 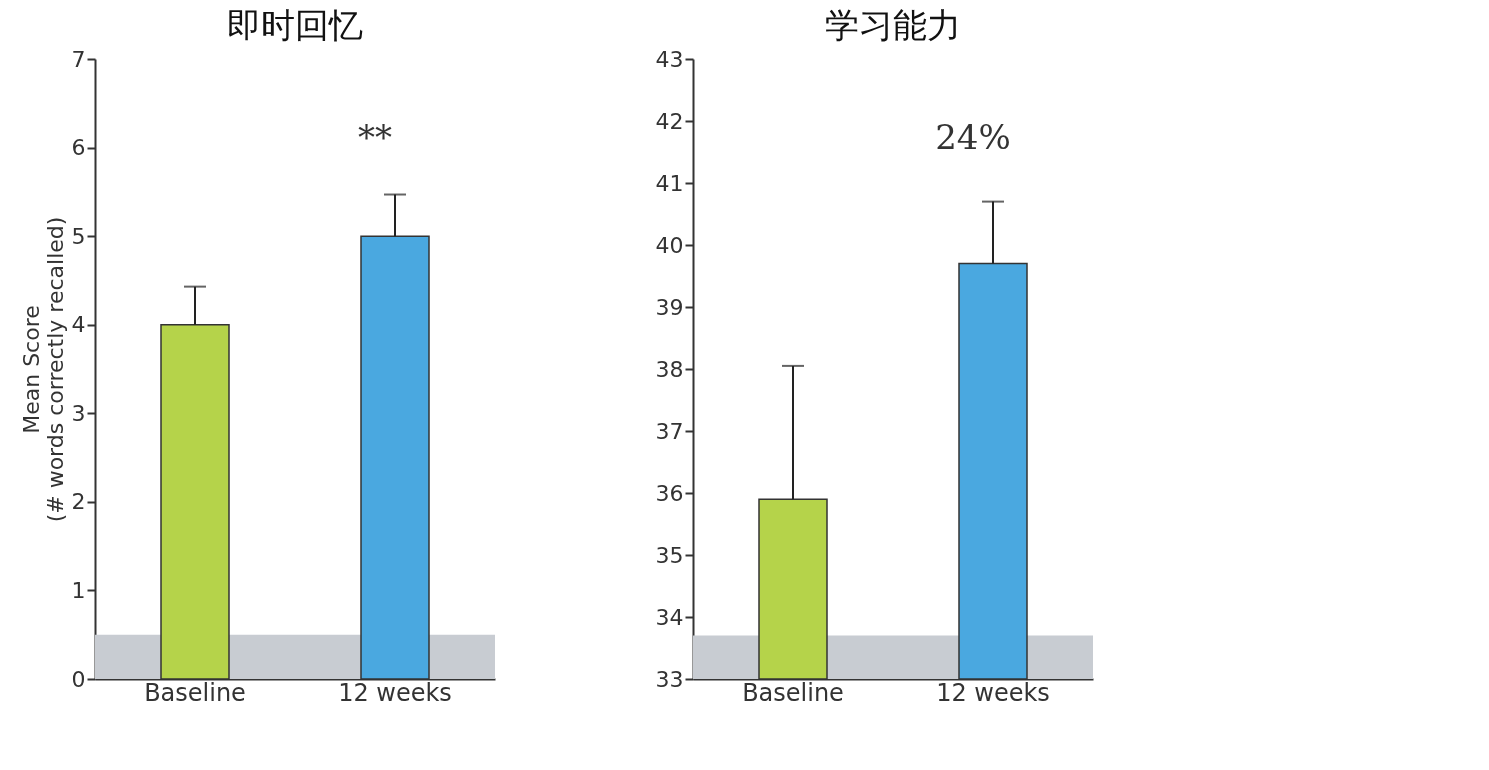 I want to click on y-tick-label: 43, so click(x=669, y=59).